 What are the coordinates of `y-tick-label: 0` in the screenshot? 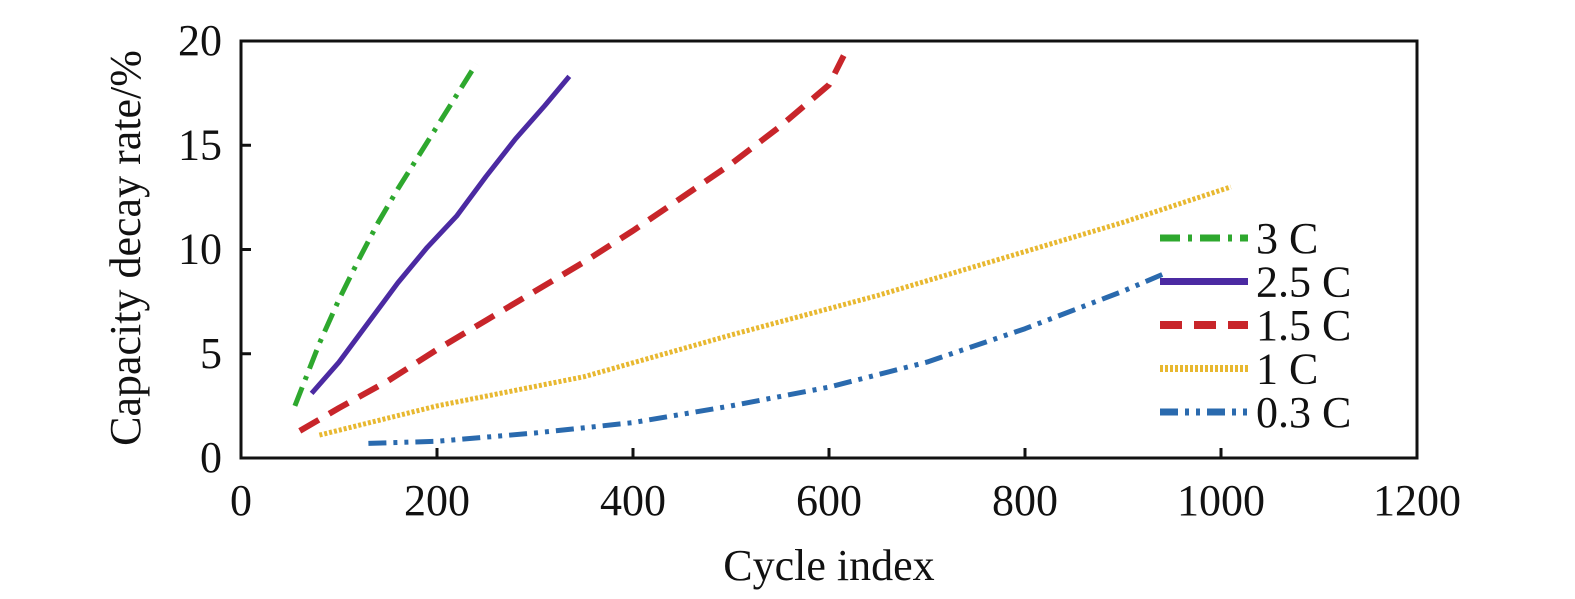 It's located at (211, 457).